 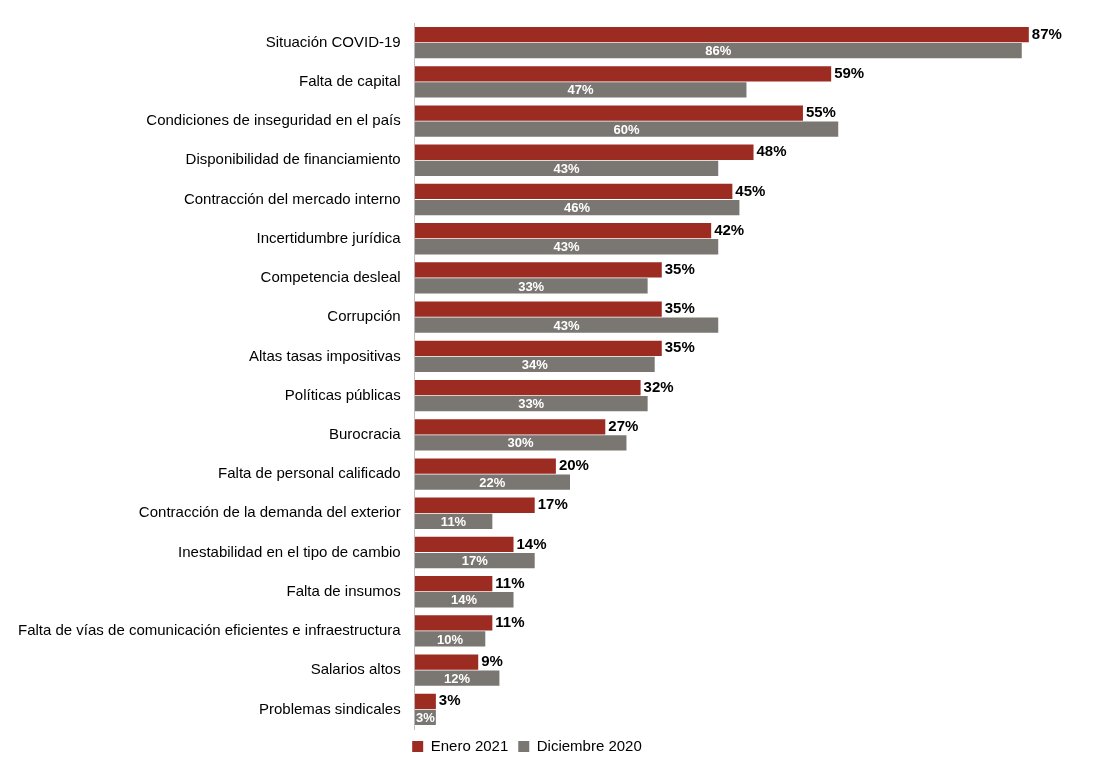 What do you see at coordinates (269, 512) in the screenshot?
I see `y-tick-label: Contracción de la demanda del exterior` at bounding box center [269, 512].